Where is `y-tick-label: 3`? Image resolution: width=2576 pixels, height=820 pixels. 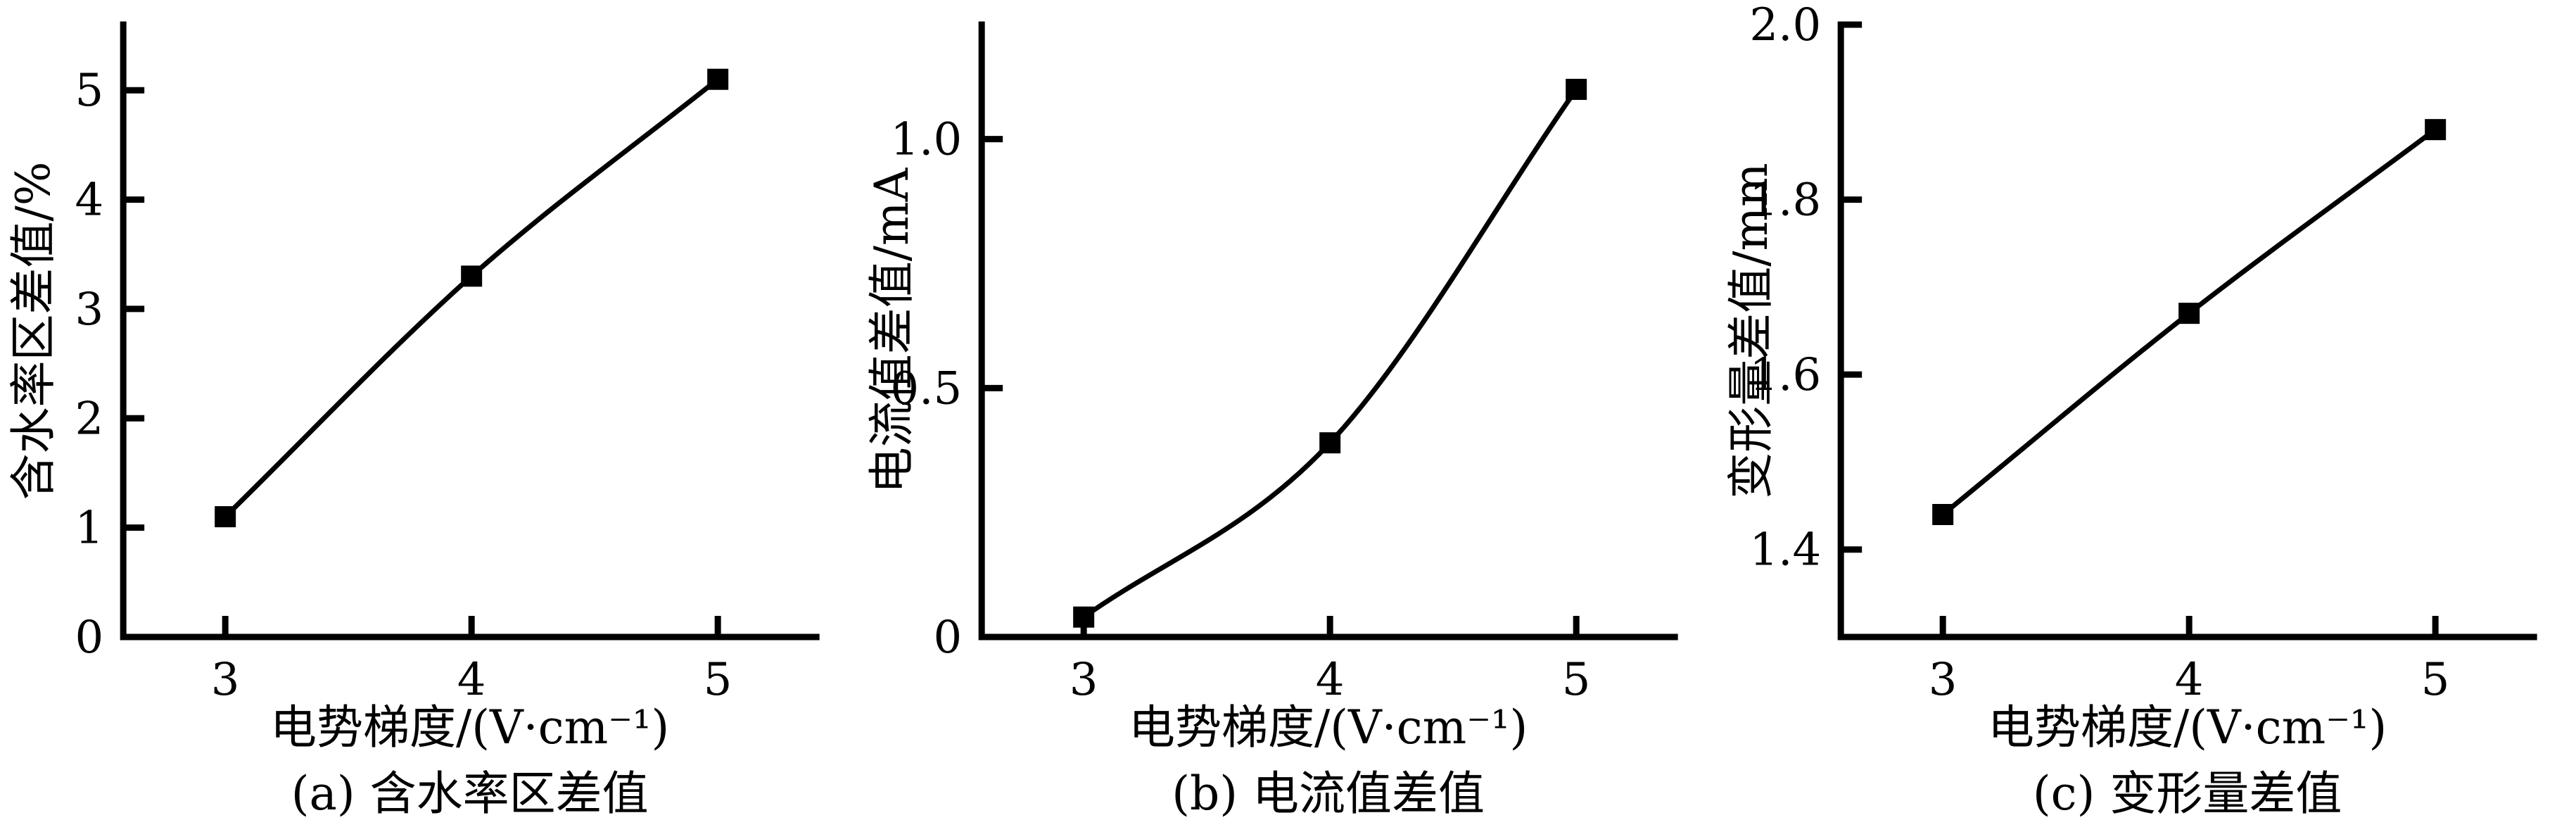 y-tick-label: 3 is located at coordinates (89, 310).